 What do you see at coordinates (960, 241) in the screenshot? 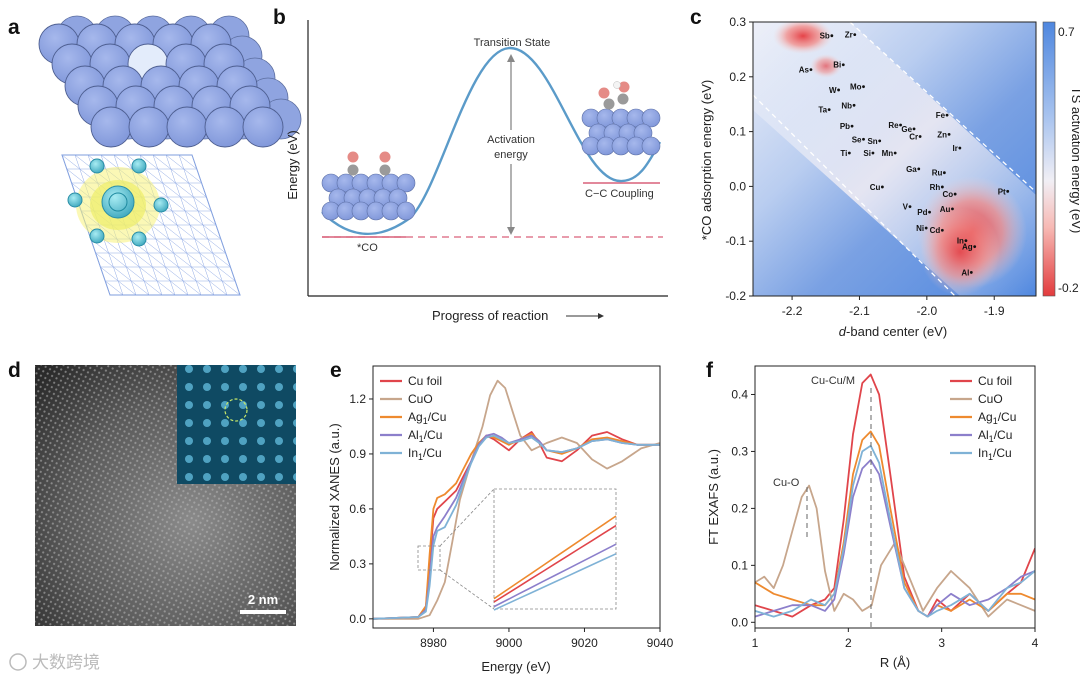
I see `element-label: In` at bounding box center [960, 241].